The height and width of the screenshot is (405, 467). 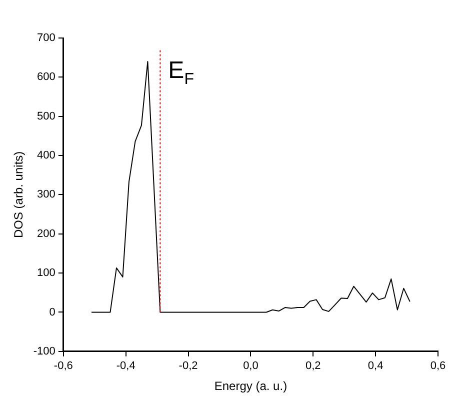 I want to click on y-tick-label: 0, so click(x=52, y=312).